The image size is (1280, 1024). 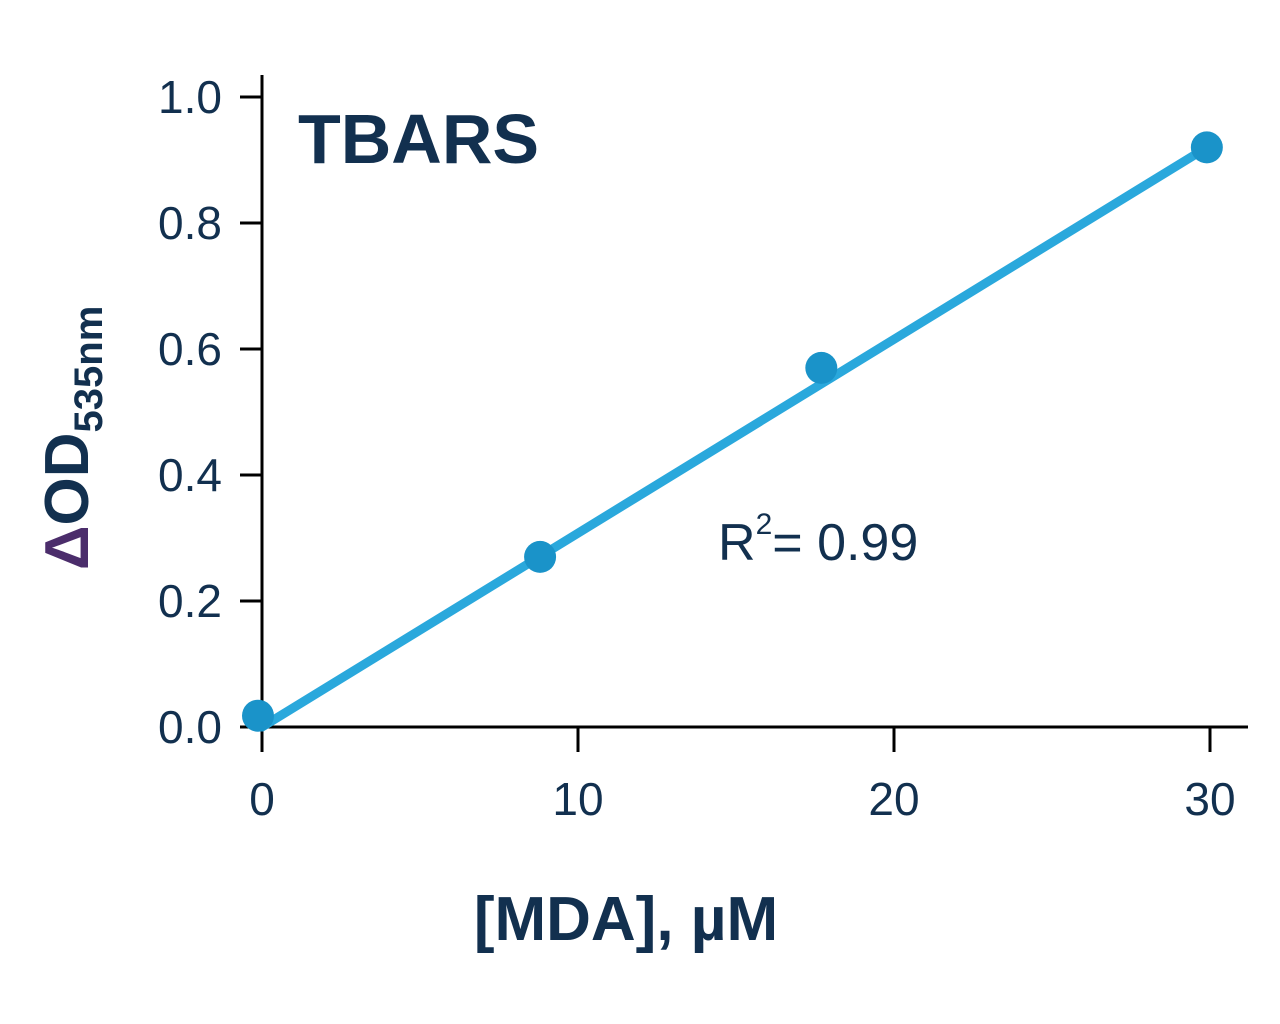 What do you see at coordinates (190, 601) in the screenshot?
I see `y-tick-label: 0.2` at bounding box center [190, 601].